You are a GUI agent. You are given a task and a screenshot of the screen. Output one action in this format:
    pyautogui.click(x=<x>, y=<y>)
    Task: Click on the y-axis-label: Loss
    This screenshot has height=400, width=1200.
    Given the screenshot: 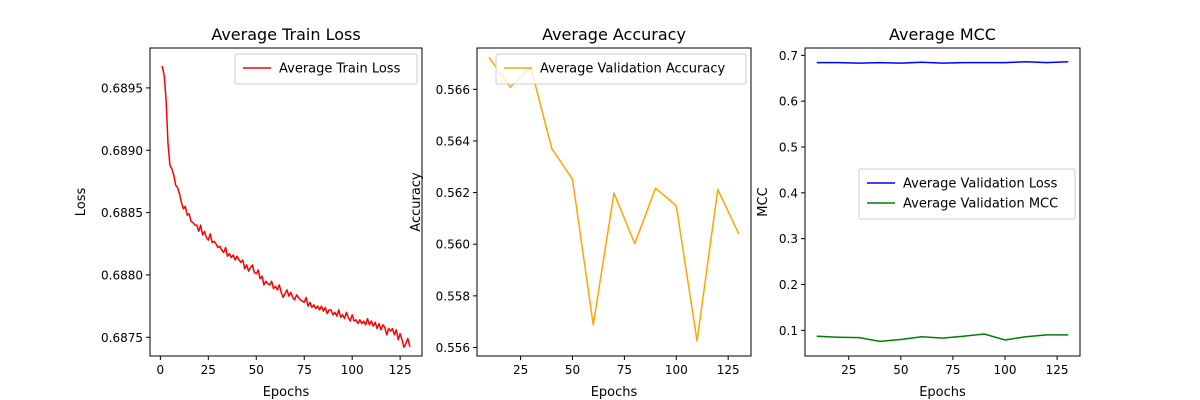 What is the action you would take?
    pyautogui.click(x=81, y=202)
    